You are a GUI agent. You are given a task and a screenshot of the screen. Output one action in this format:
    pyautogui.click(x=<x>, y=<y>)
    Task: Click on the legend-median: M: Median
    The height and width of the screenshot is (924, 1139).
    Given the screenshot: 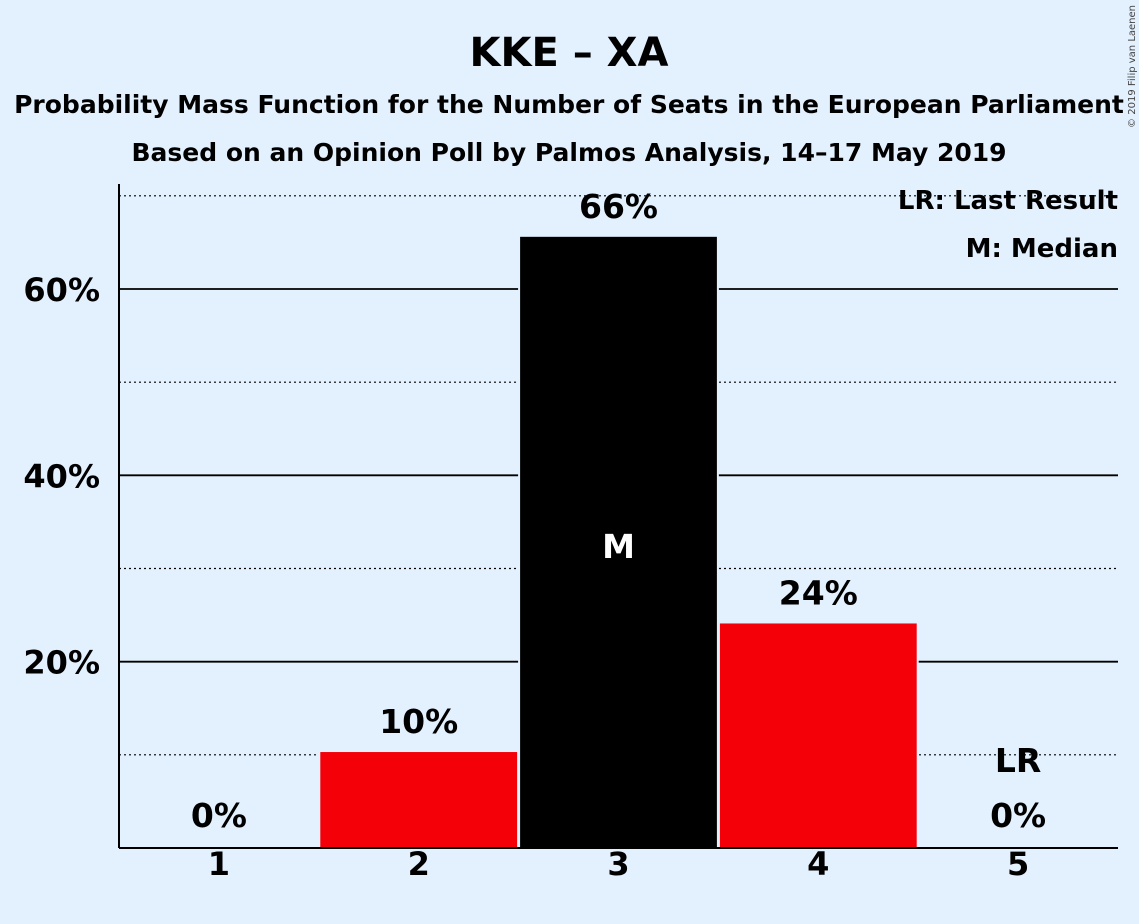 What is the action you would take?
    pyautogui.click(x=1042, y=249)
    